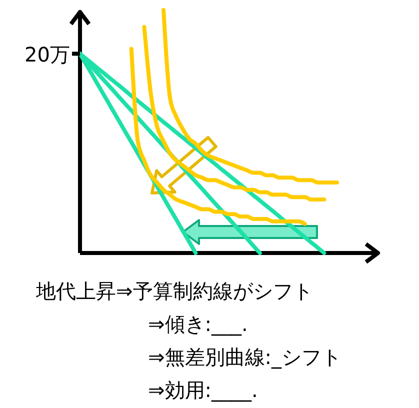 This screenshot has width=419, height=408. What do you see at coordinates (203, 390) in the screenshot?
I see `text: ⇒効用:____.` at bounding box center [203, 390].